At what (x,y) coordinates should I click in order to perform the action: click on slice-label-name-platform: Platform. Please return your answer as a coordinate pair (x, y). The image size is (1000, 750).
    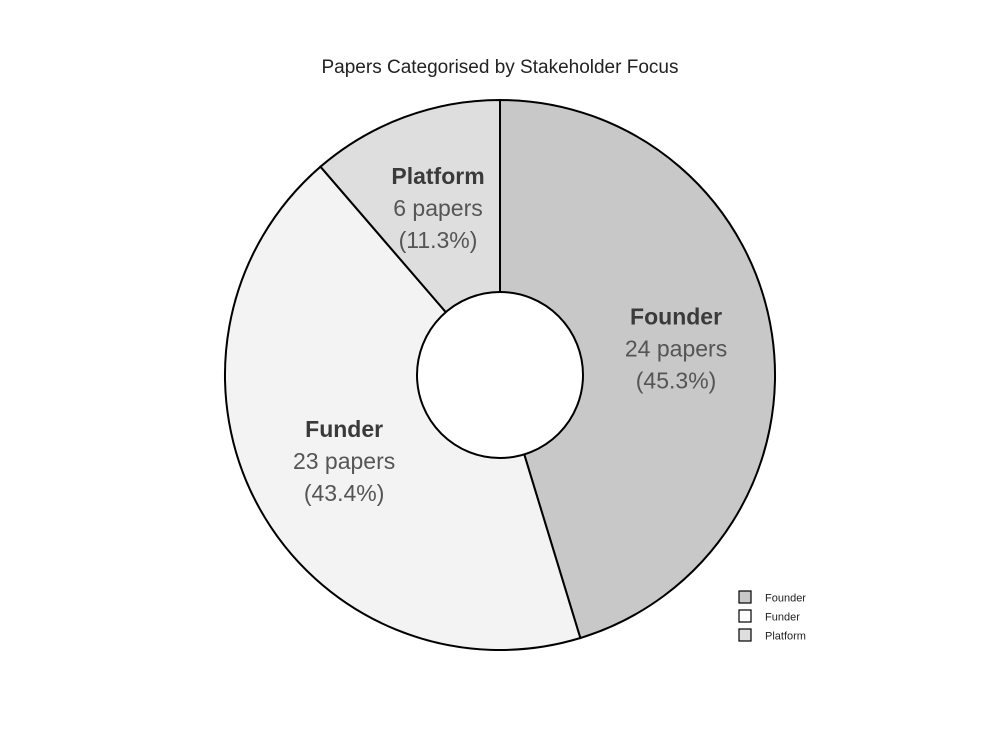
    Looking at the image, I should click on (437, 176).